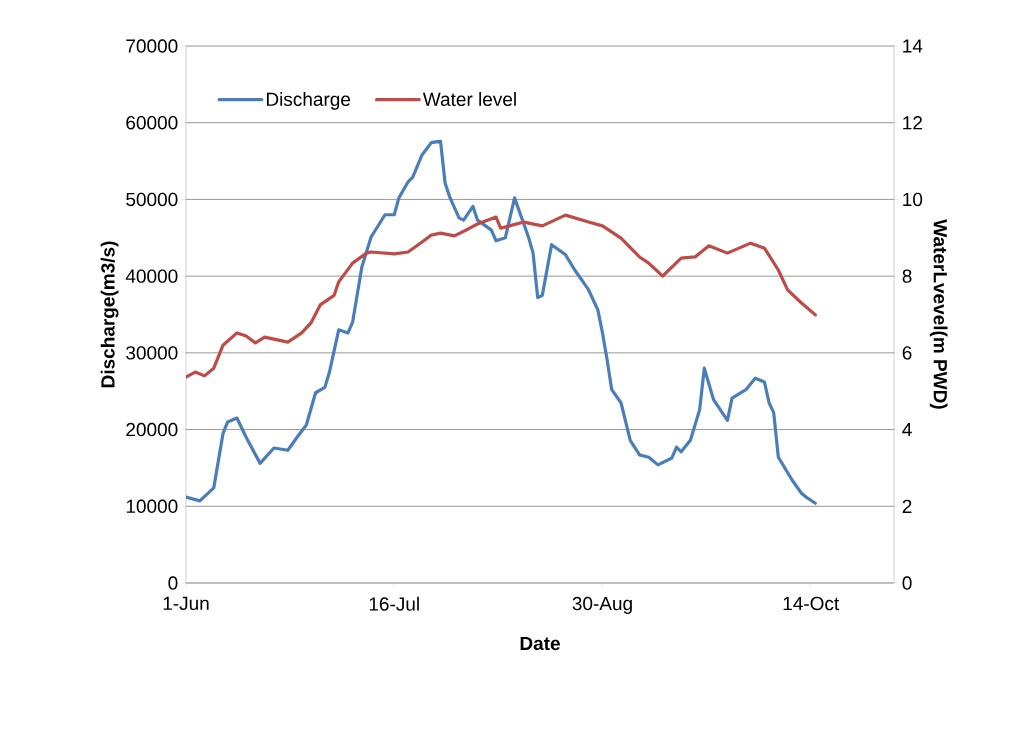 Image resolution: width=1030 pixels, height=740 pixels. What do you see at coordinates (152, 506) in the screenshot?
I see `y-tick-label: 10000` at bounding box center [152, 506].